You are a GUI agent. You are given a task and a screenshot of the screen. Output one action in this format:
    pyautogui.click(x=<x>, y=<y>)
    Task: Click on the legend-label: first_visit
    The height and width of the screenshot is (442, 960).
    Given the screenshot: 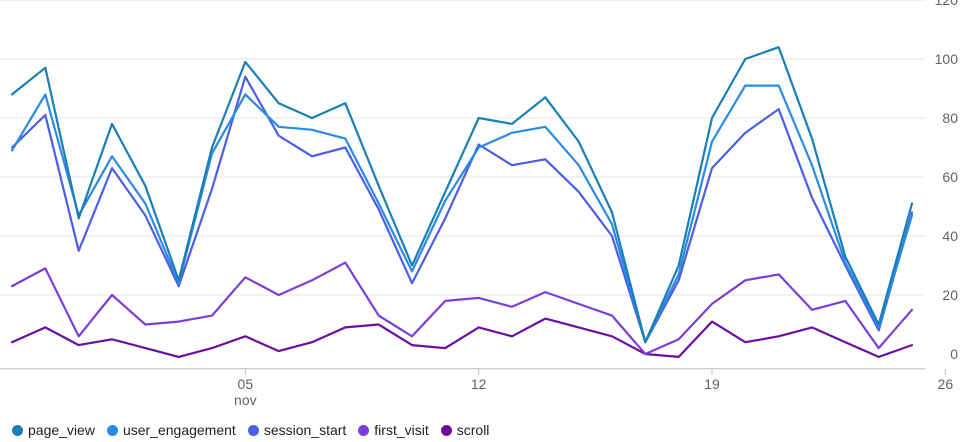 What is the action you would take?
    pyautogui.click(x=401, y=430)
    